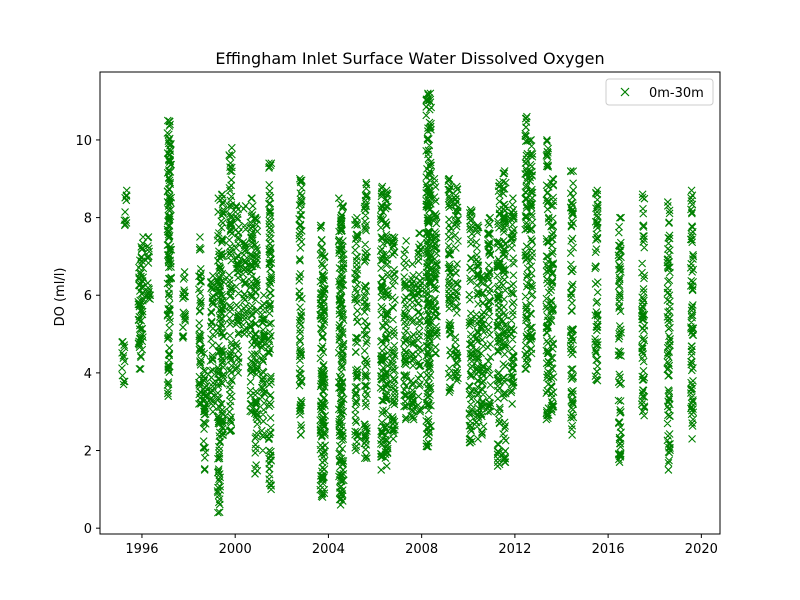 This screenshot has height=600, width=800. What do you see at coordinates (88, 219) in the screenshot?
I see `y-tick-label: 8` at bounding box center [88, 219].